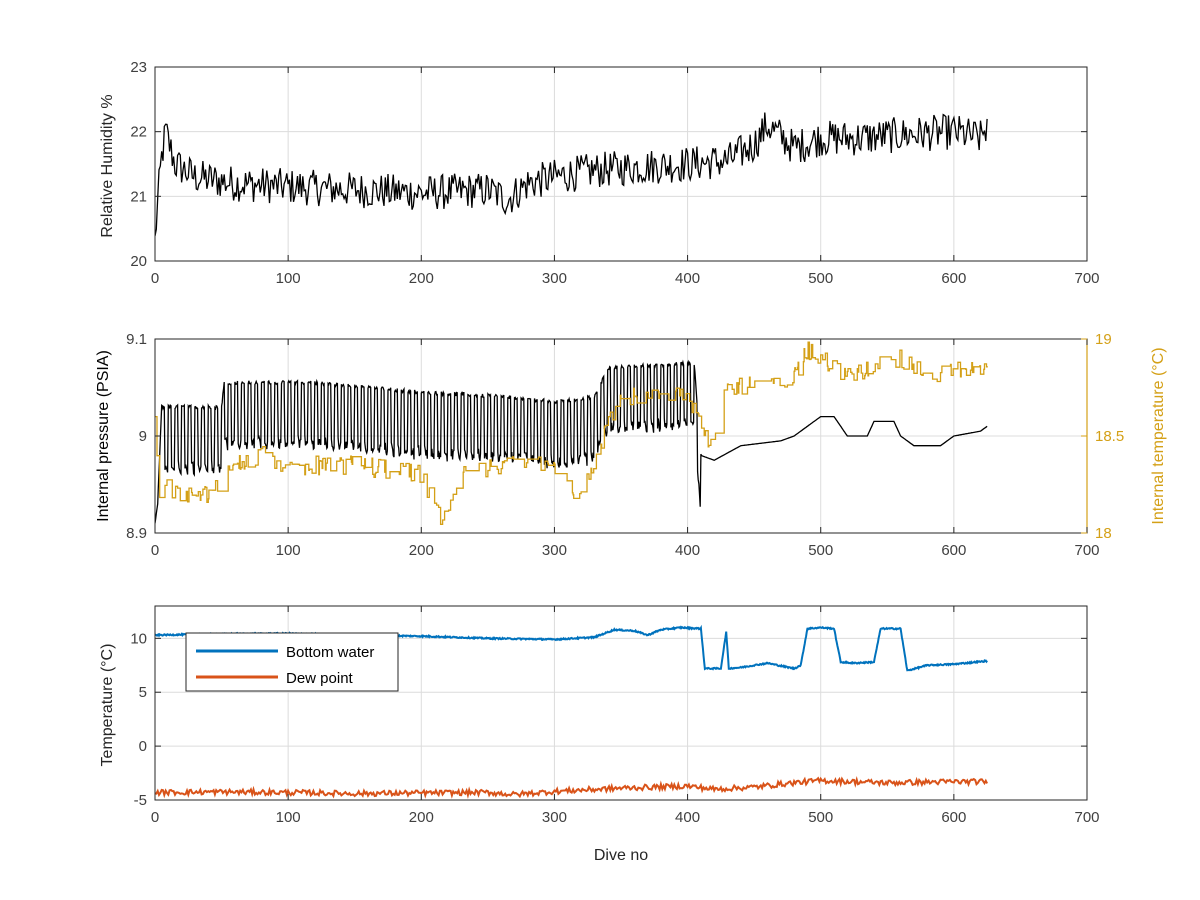  What do you see at coordinates (138, 132) in the screenshot?
I see `y-tick-label: 22` at bounding box center [138, 132].